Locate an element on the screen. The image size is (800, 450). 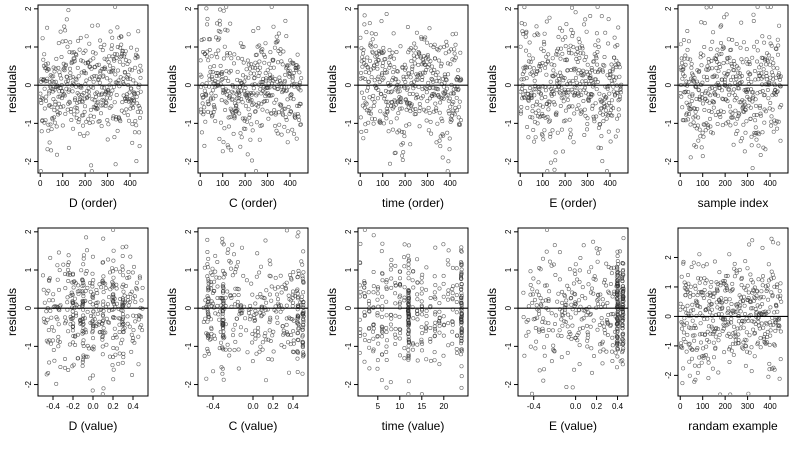
x-tick-label: 200 is located at coordinates (725, 406).